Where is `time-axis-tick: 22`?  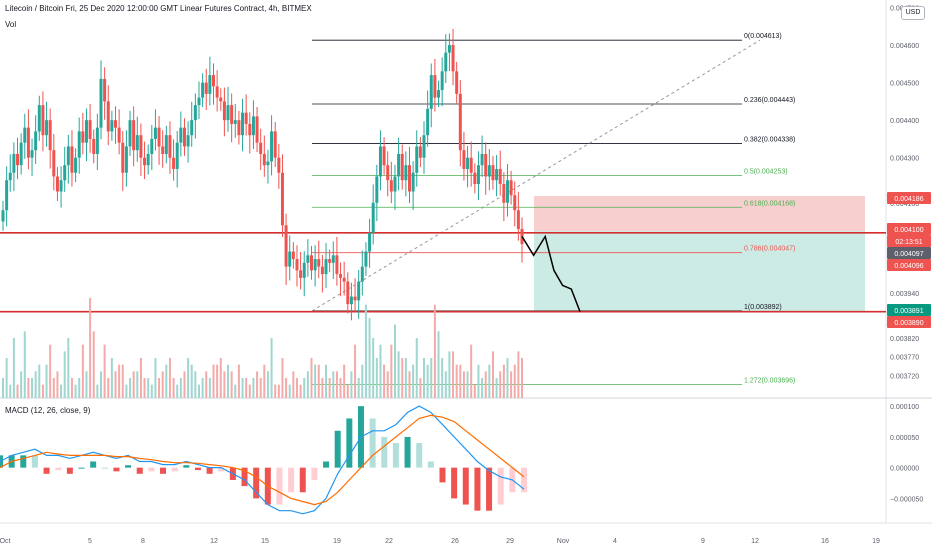
time-axis-tick: 22 is located at coordinates (389, 541).